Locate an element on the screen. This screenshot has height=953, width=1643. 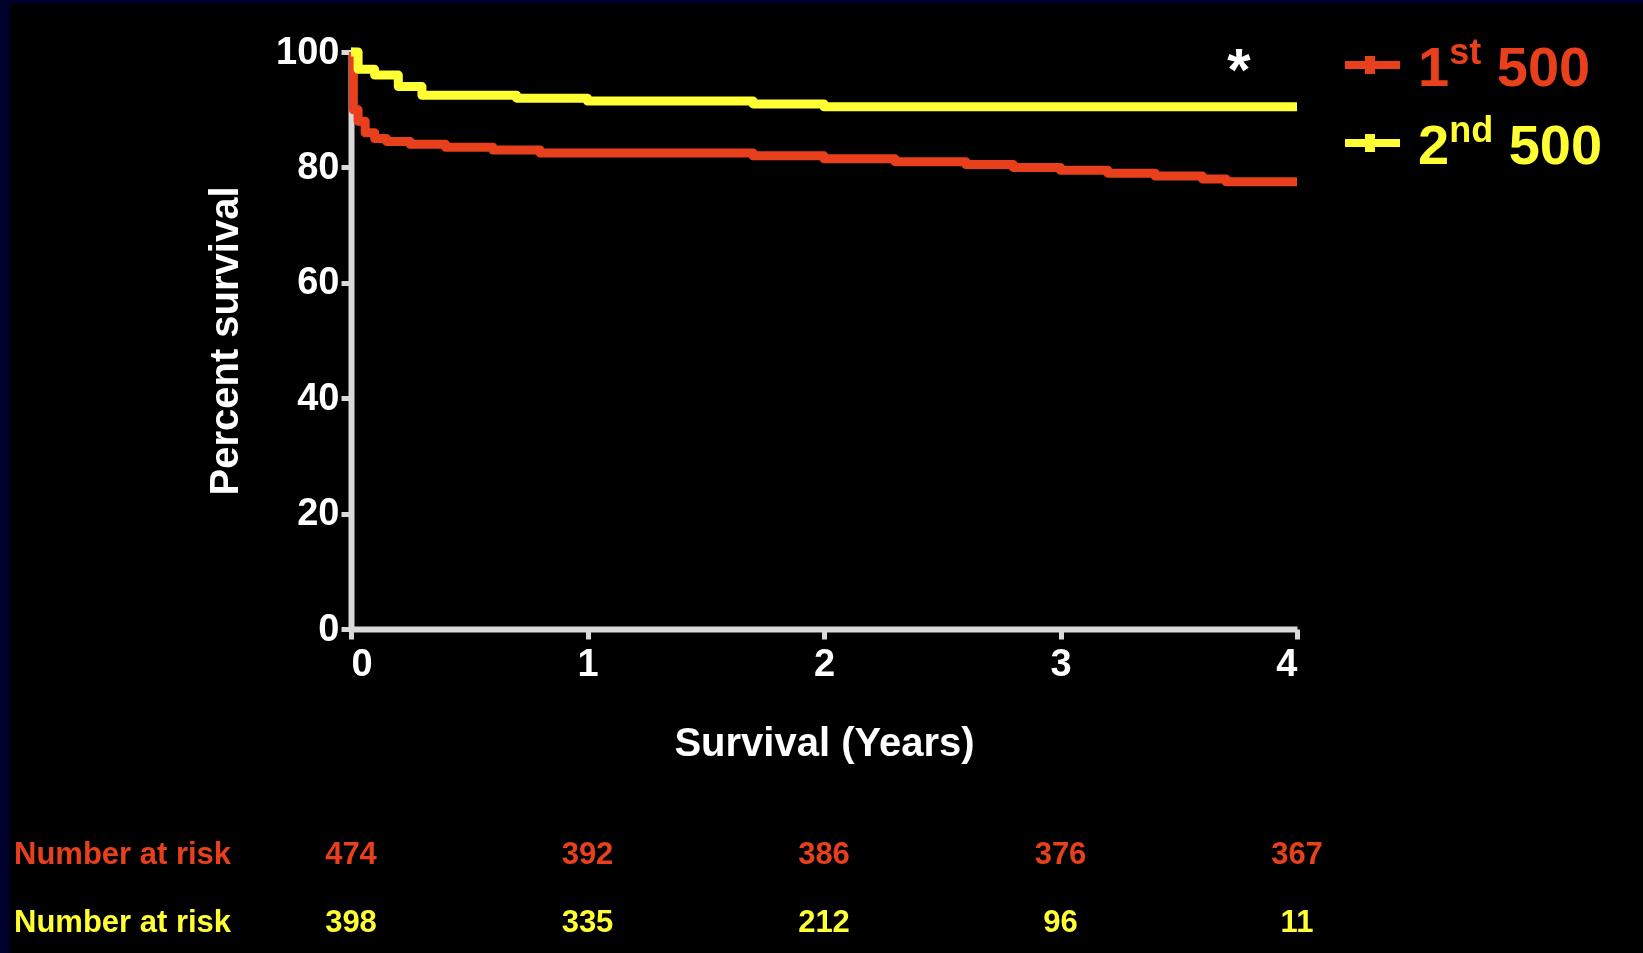
x-axis-title: Survival (Years) is located at coordinates (824, 741).